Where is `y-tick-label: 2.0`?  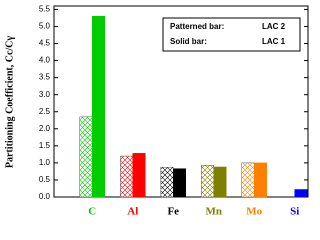
y-tick-label: 2.0 is located at coordinates (45, 128).